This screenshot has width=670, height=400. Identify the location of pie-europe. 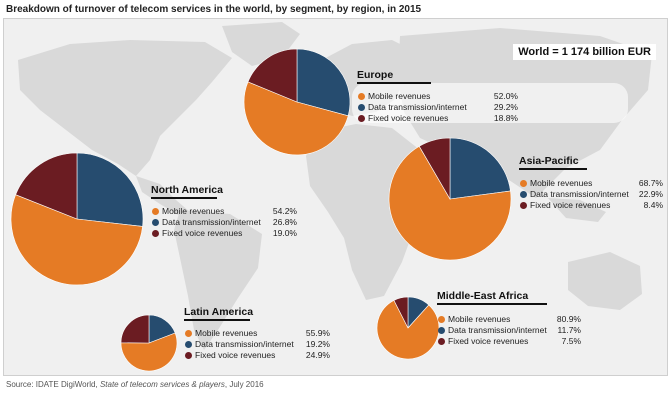
(297, 102).